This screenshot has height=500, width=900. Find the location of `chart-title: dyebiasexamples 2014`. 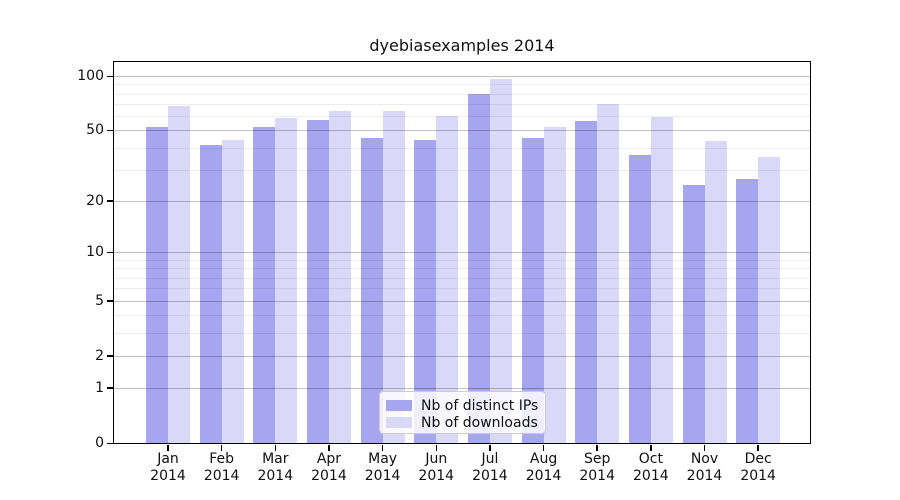

chart-title: dyebiasexamples 2014 is located at coordinates (462, 45).